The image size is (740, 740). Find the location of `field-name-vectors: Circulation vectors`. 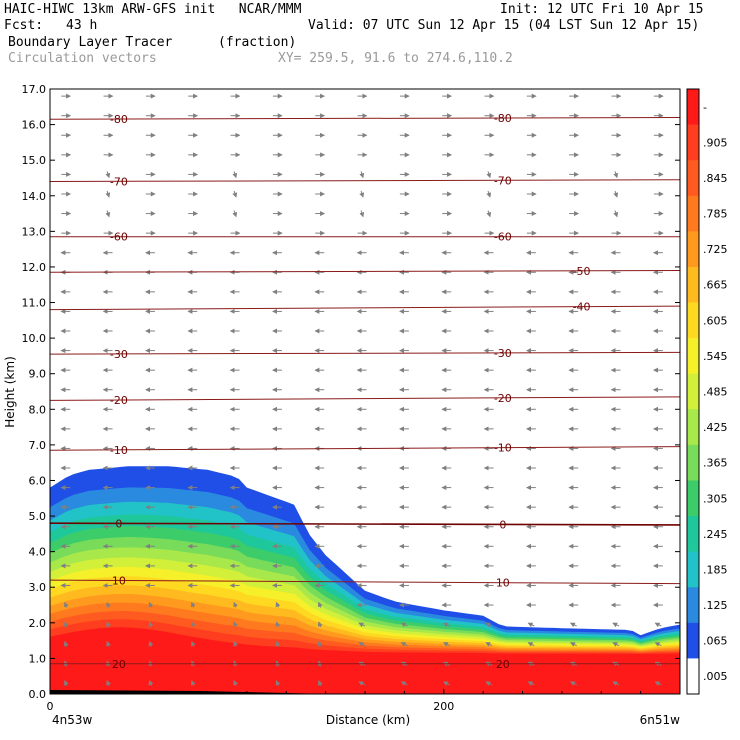

field-name-vectors: Circulation vectors is located at coordinates (82, 58).